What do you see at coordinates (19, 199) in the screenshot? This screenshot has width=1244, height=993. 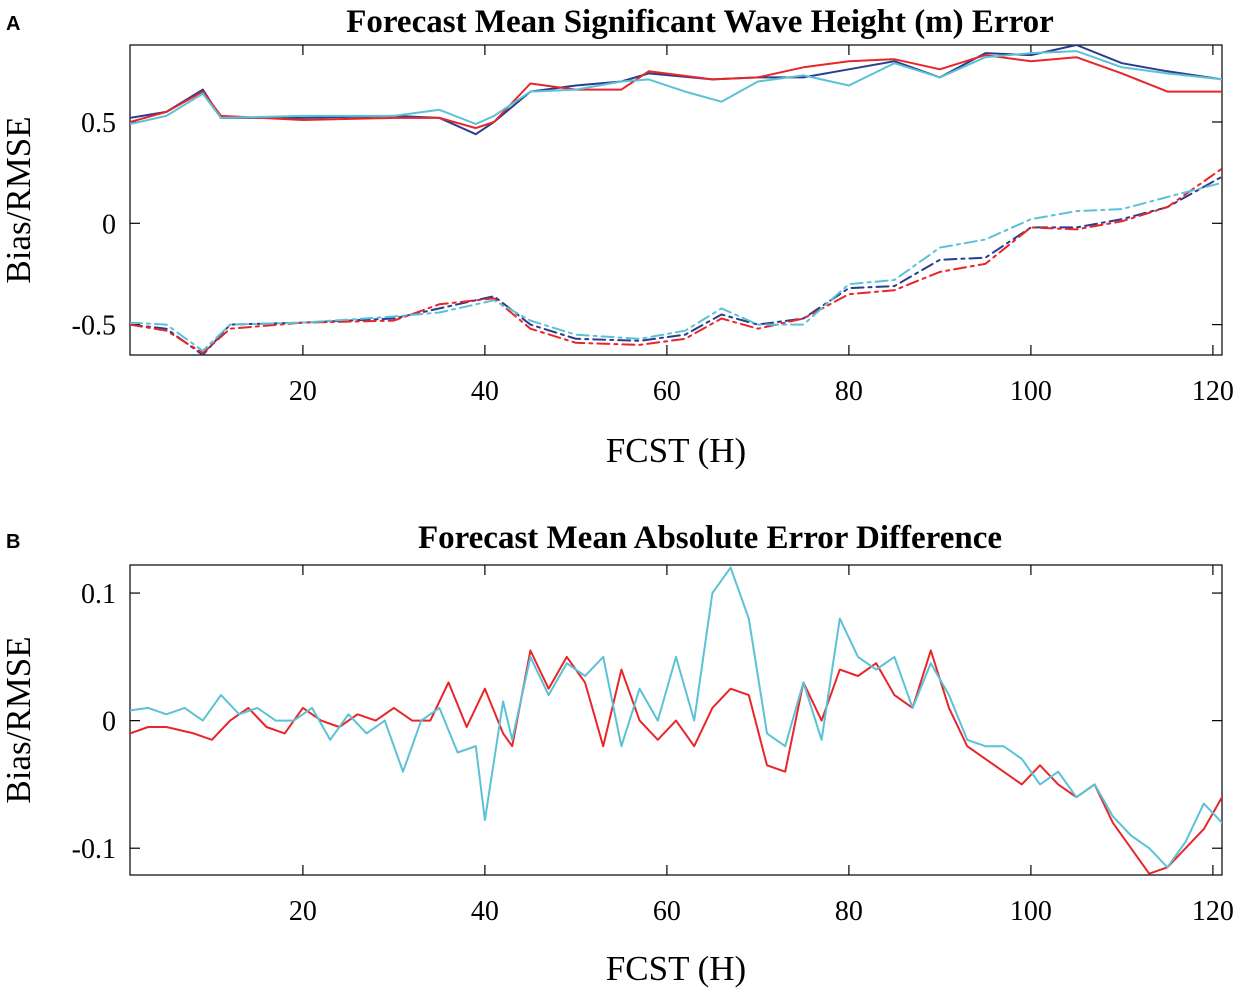 I see `panel-a-y-axis-label: Bias/RMSE` at bounding box center [19, 199].